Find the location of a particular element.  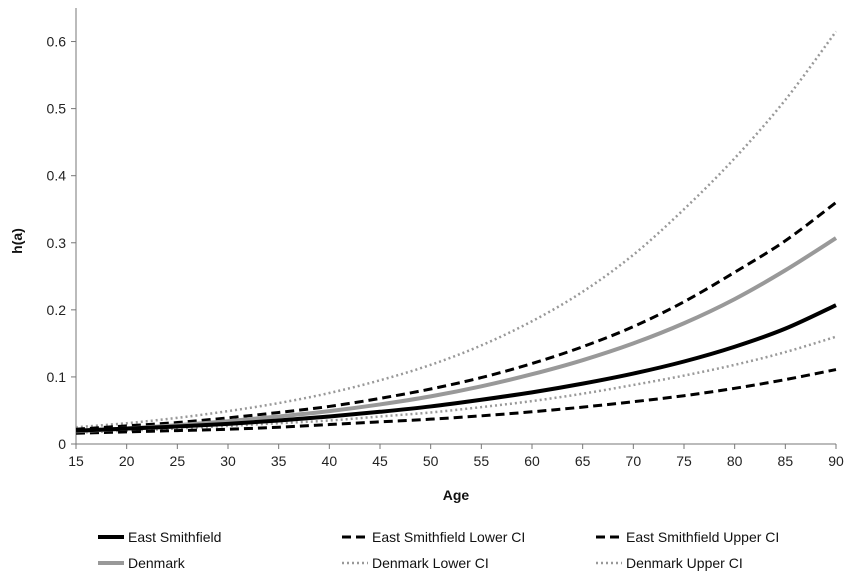

legend-item: Denmark Lower CI is located at coordinates (415, 563).